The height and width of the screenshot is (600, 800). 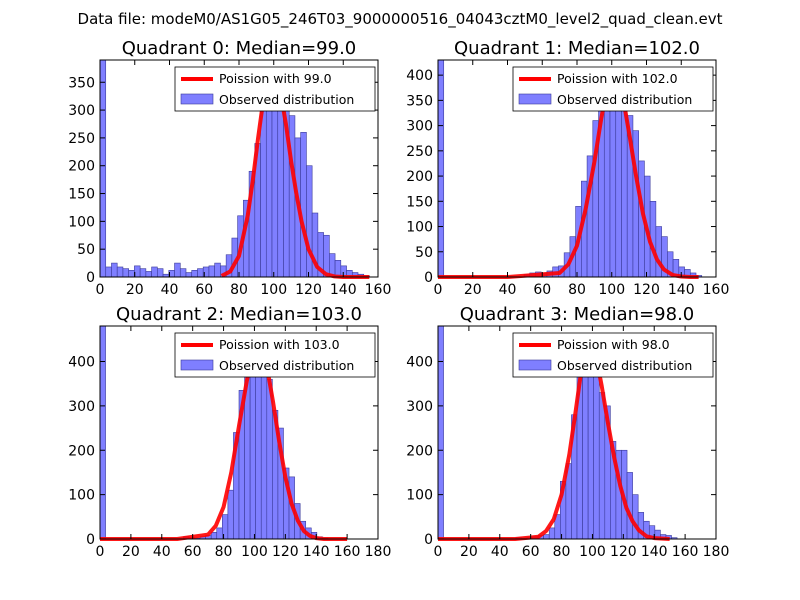 I want to click on y-tick-label: 350, so click(x=419, y=101).